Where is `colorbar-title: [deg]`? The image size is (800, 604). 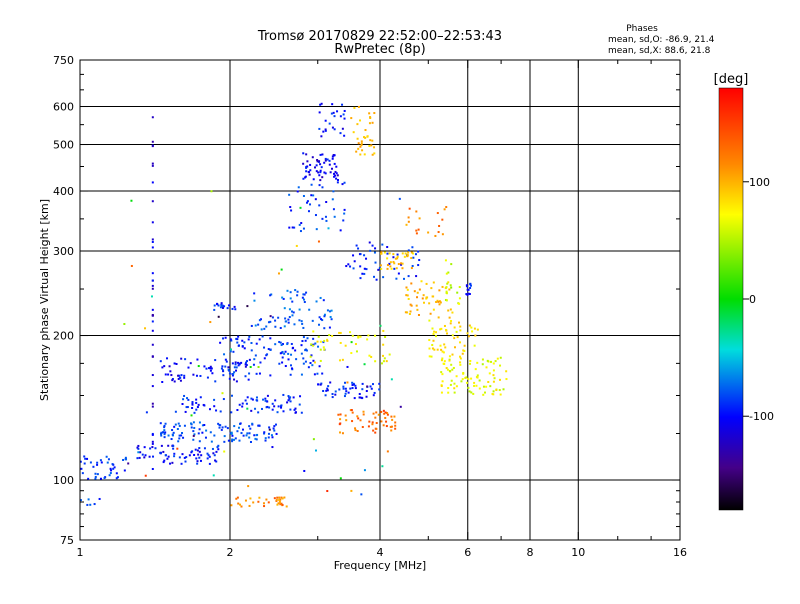 colorbar-title: [deg] is located at coordinates (731, 79).